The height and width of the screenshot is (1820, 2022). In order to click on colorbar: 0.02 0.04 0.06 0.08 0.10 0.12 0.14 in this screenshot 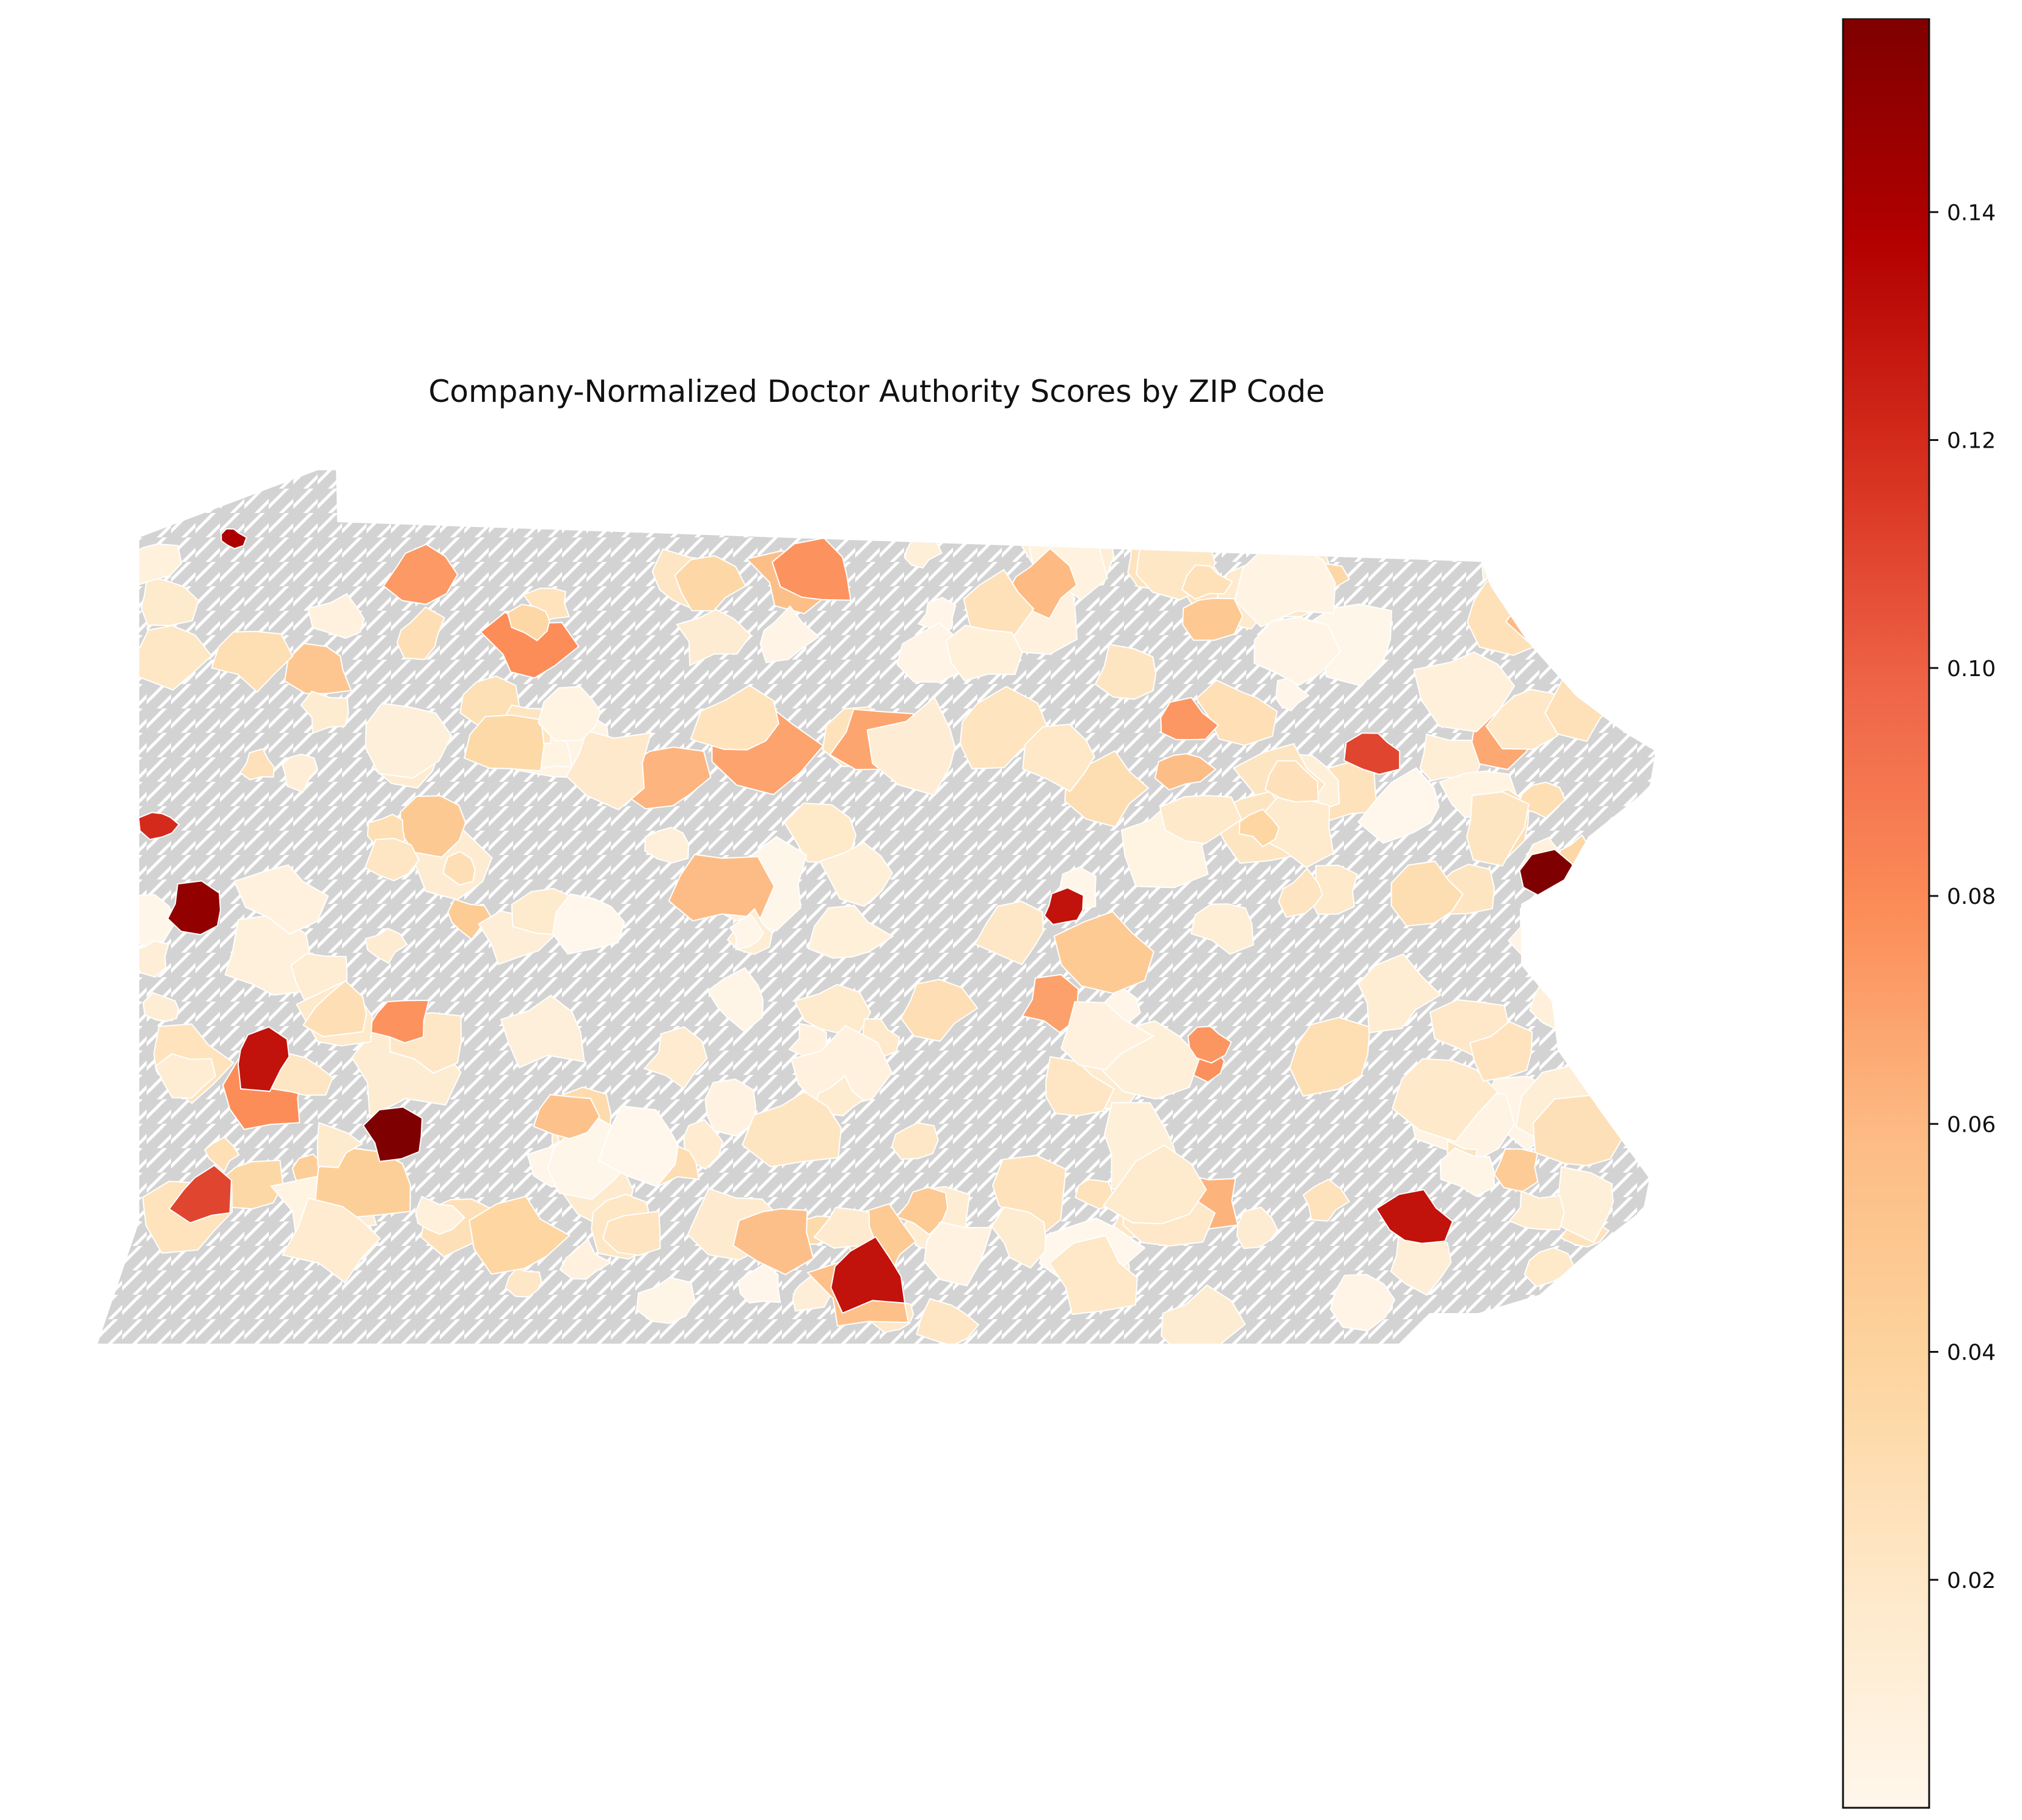, I will do `click(1919, 913)`.